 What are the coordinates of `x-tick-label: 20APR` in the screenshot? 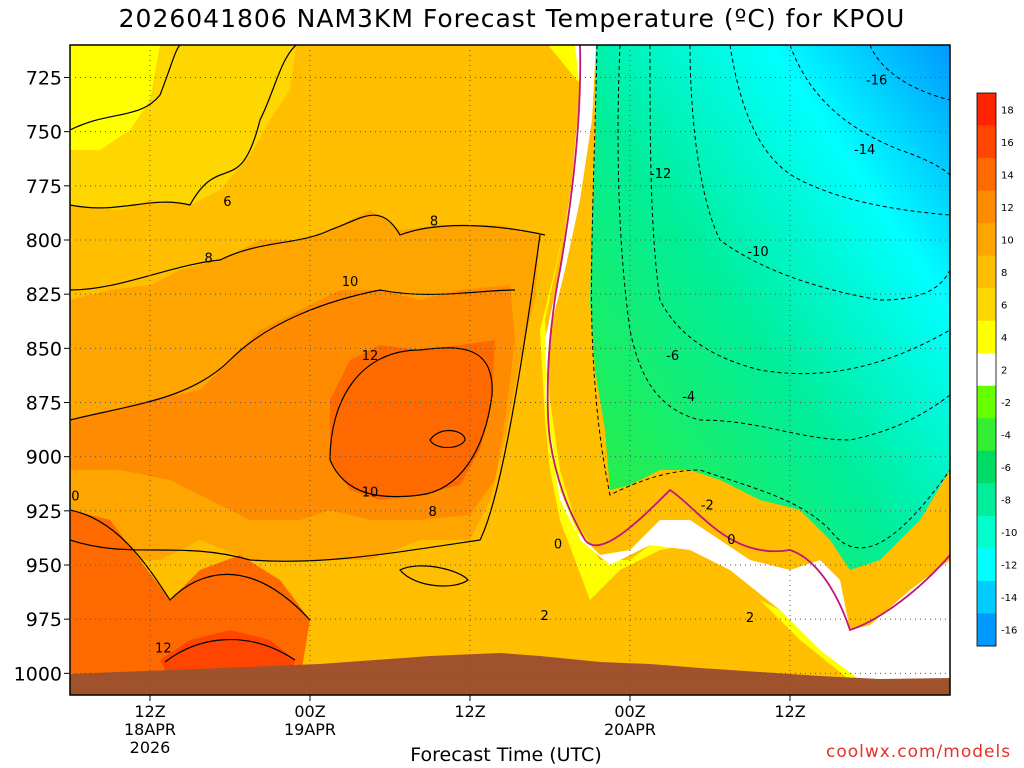 It's located at (630, 729).